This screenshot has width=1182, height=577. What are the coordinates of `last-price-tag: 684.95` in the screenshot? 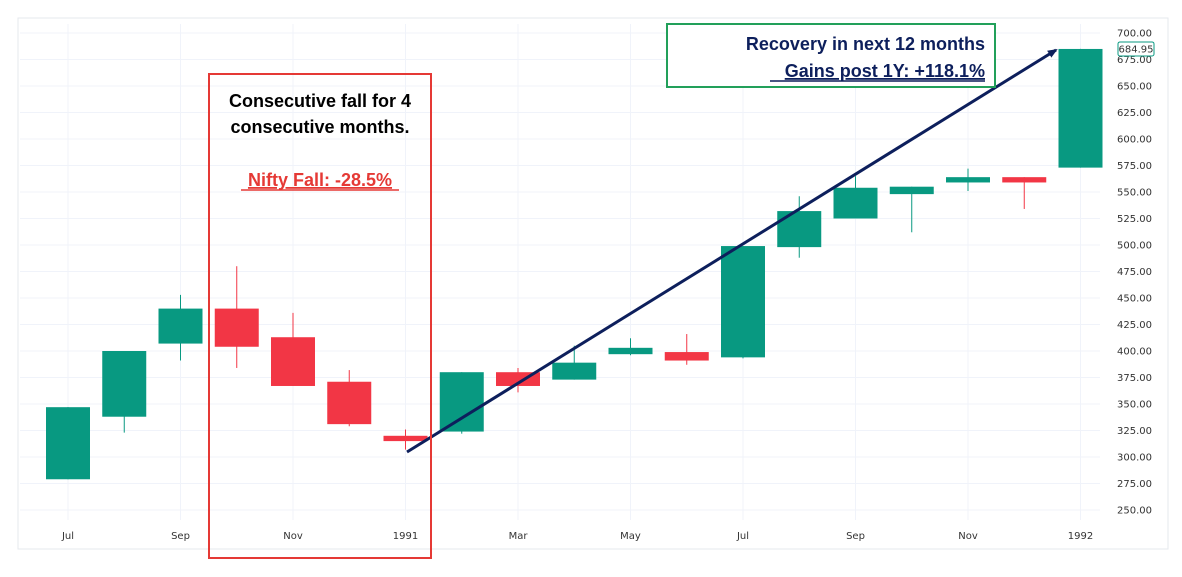 It's located at (1136, 49).